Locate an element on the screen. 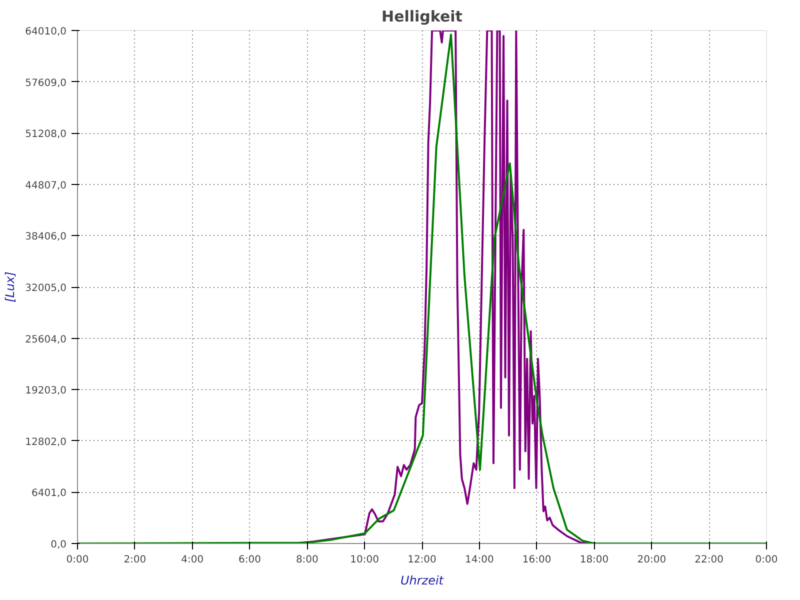 The width and height of the screenshot is (800, 600). x-axis-title: Uhrzeit is located at coordinates (422, 581).